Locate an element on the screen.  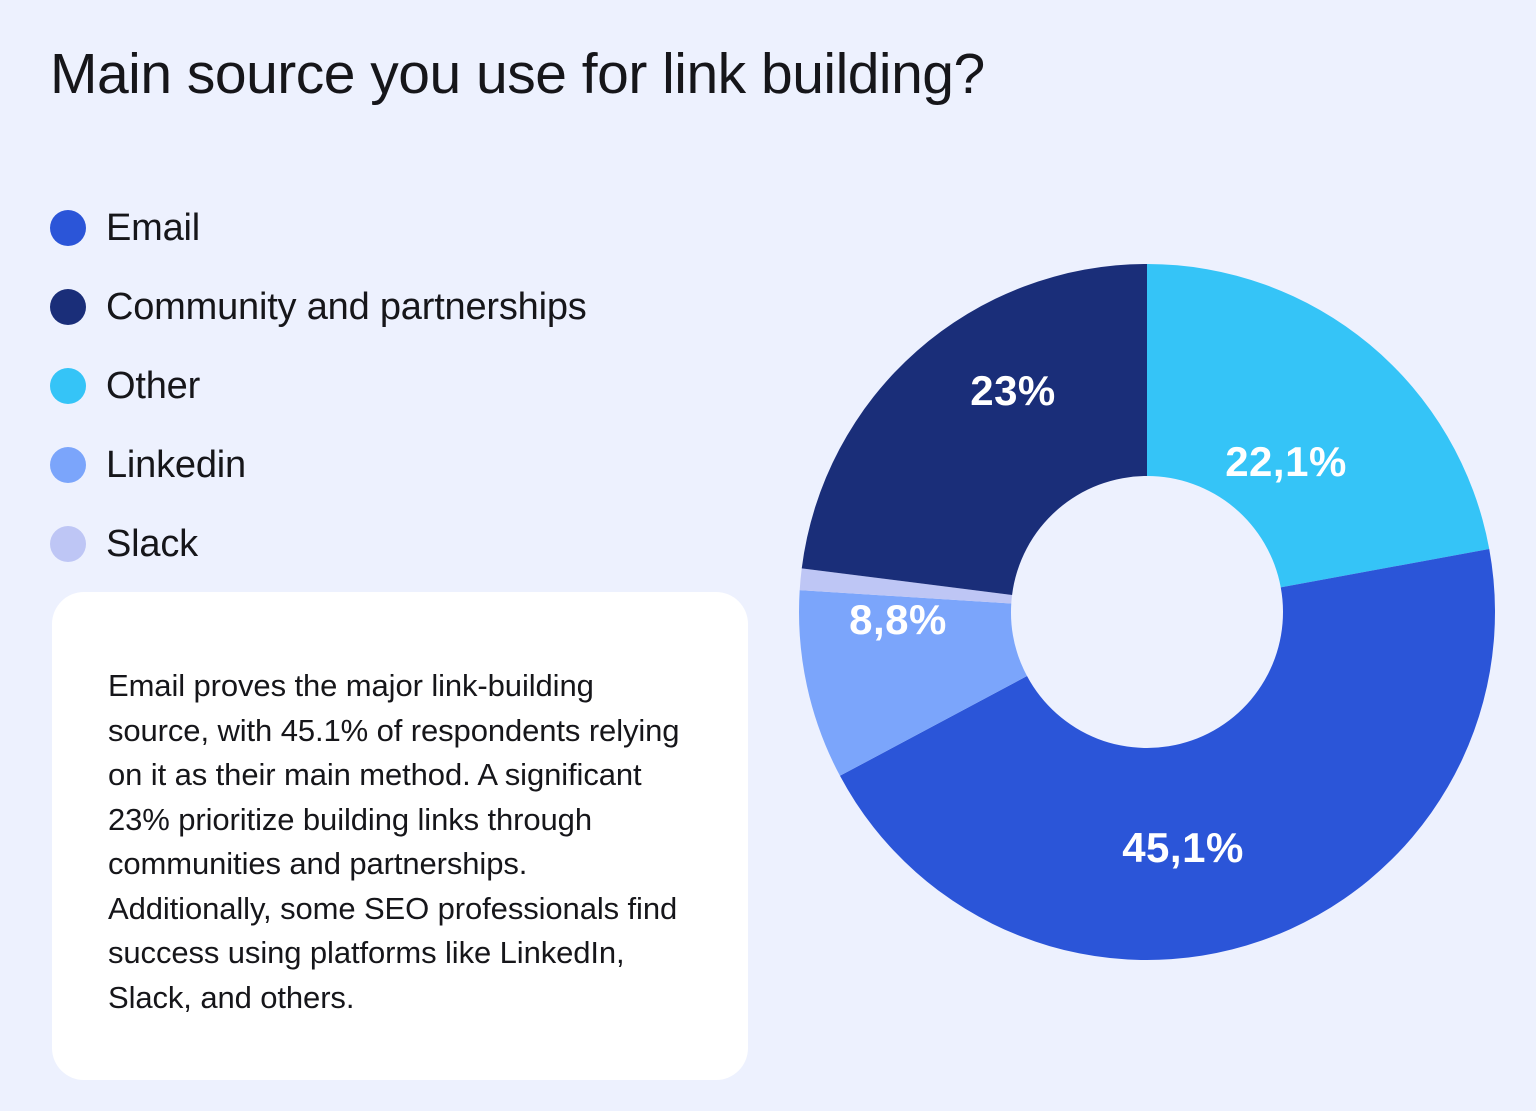
legend-item-slack: Slack is located at coordinates (400, 543).